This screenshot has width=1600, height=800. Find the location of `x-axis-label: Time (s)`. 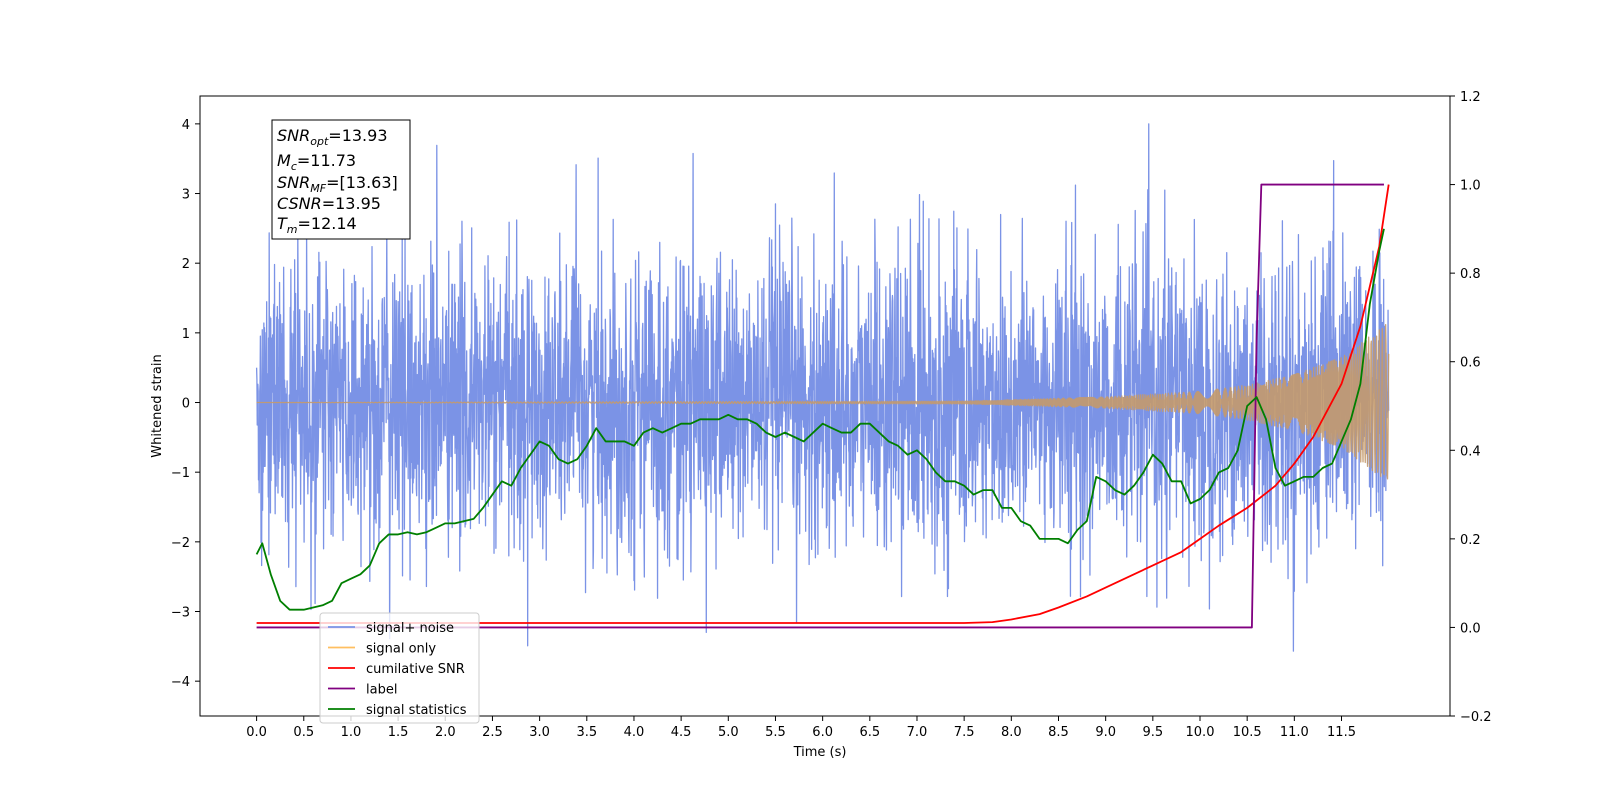

x-axis-label: Time (s) is located at coordinates (820, 752).